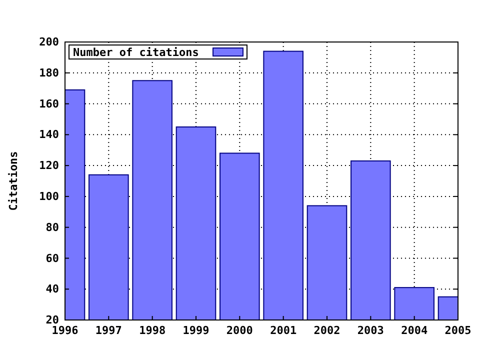 The image size is (480, 350). I want to click on y-tick-label: 60, so click(52, 258).